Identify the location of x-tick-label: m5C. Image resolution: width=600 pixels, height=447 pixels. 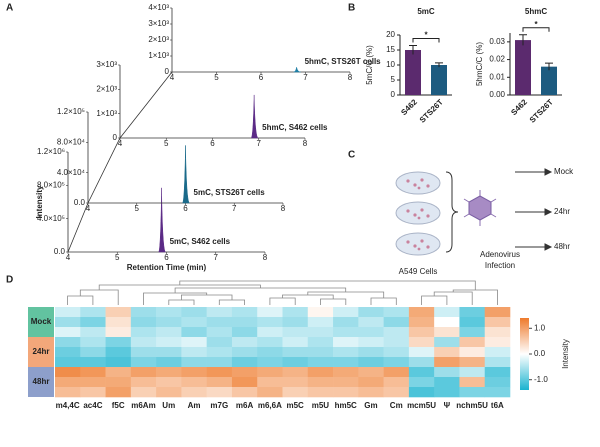
(295, 405).